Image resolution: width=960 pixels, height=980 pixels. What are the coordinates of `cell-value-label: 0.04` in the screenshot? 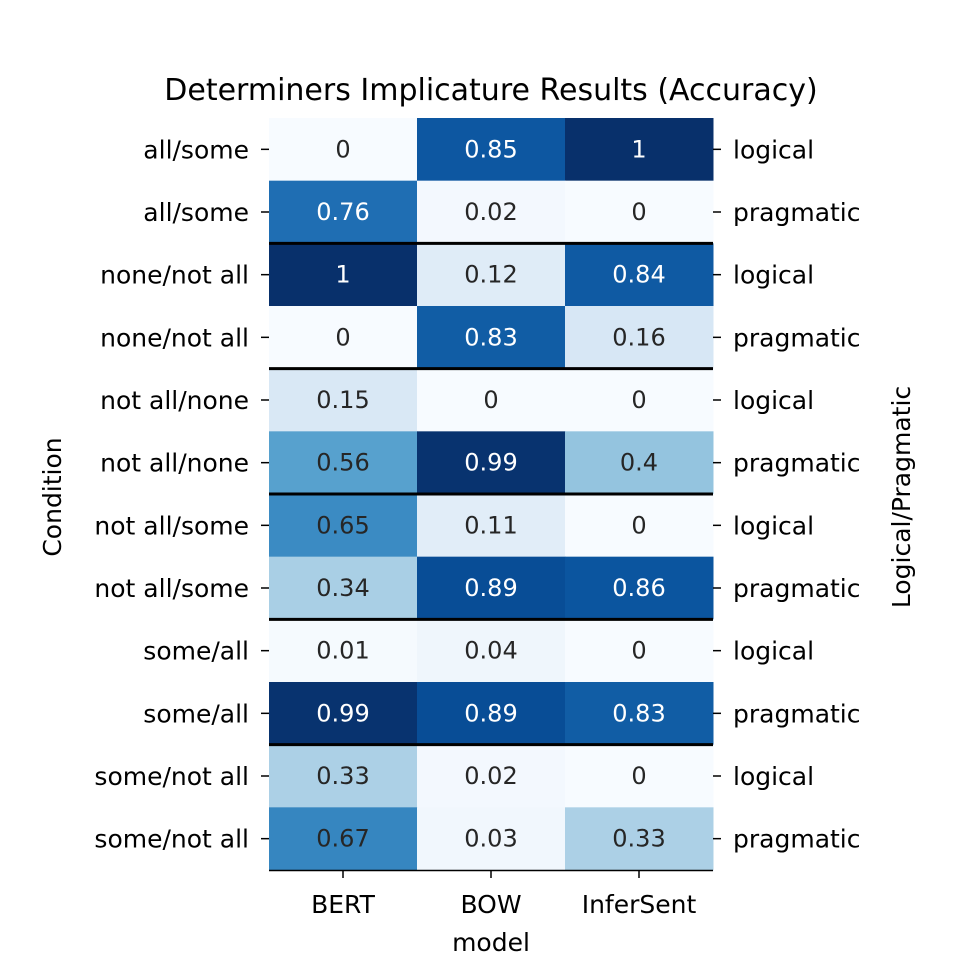 It's located at (490, 651).